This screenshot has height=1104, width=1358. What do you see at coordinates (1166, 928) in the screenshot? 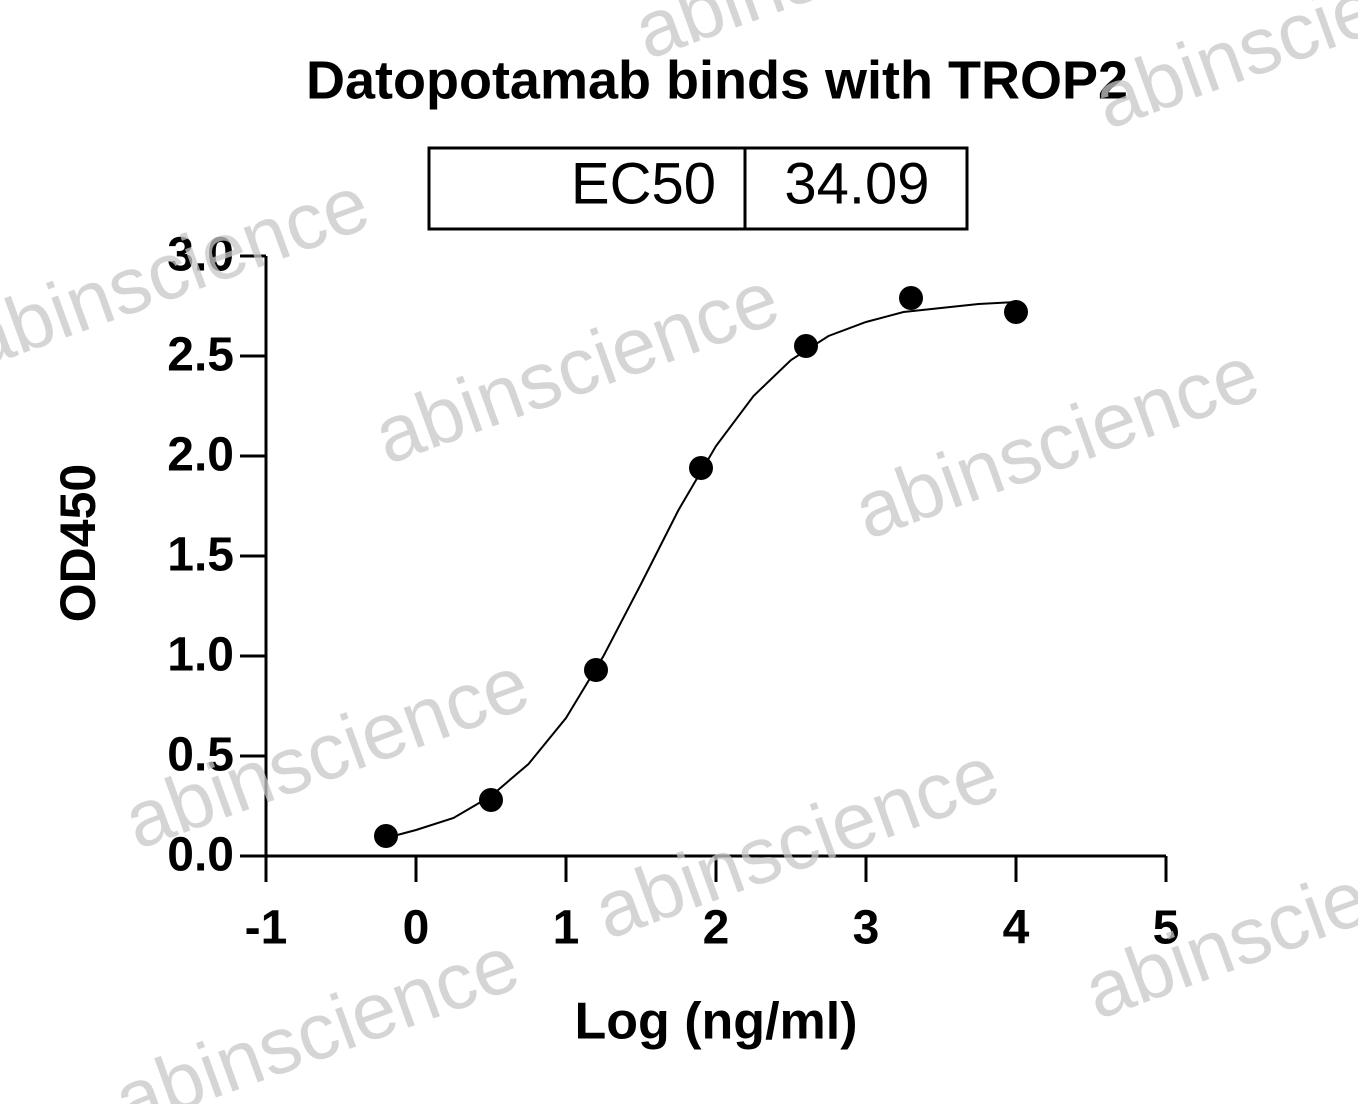
I see `x-tick-label: 5` at bounding box center [1166, 928].